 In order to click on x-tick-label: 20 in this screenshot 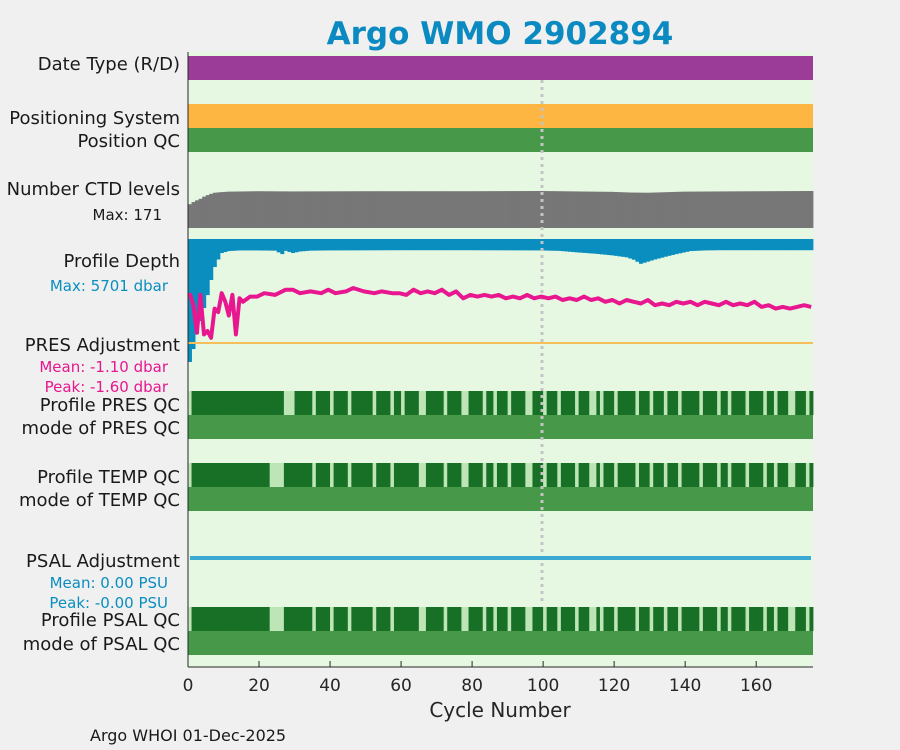, I will do `click(259, 686)`.